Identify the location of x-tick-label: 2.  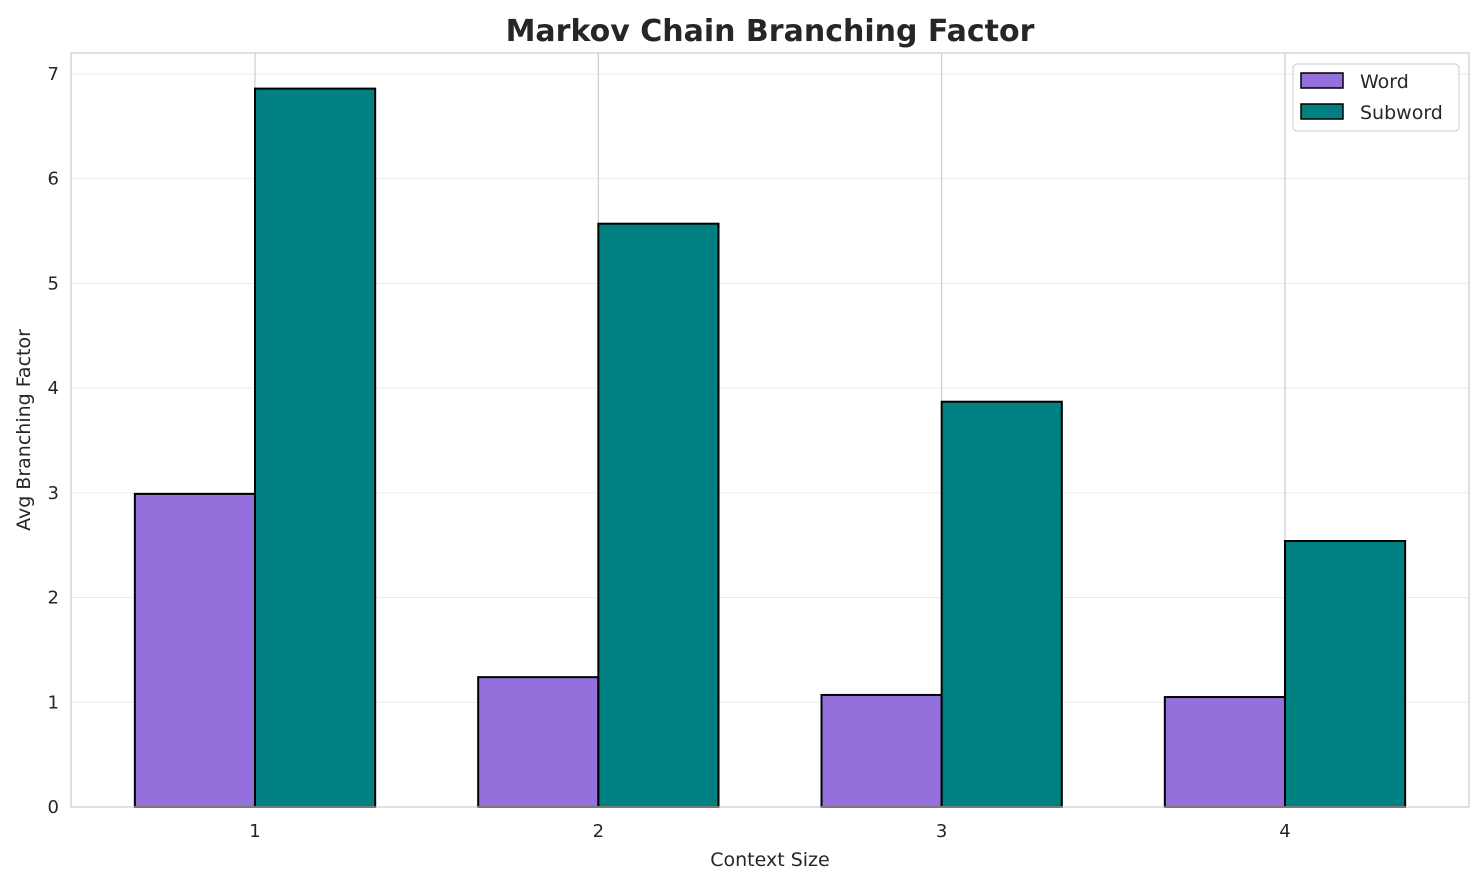
(598, 831).